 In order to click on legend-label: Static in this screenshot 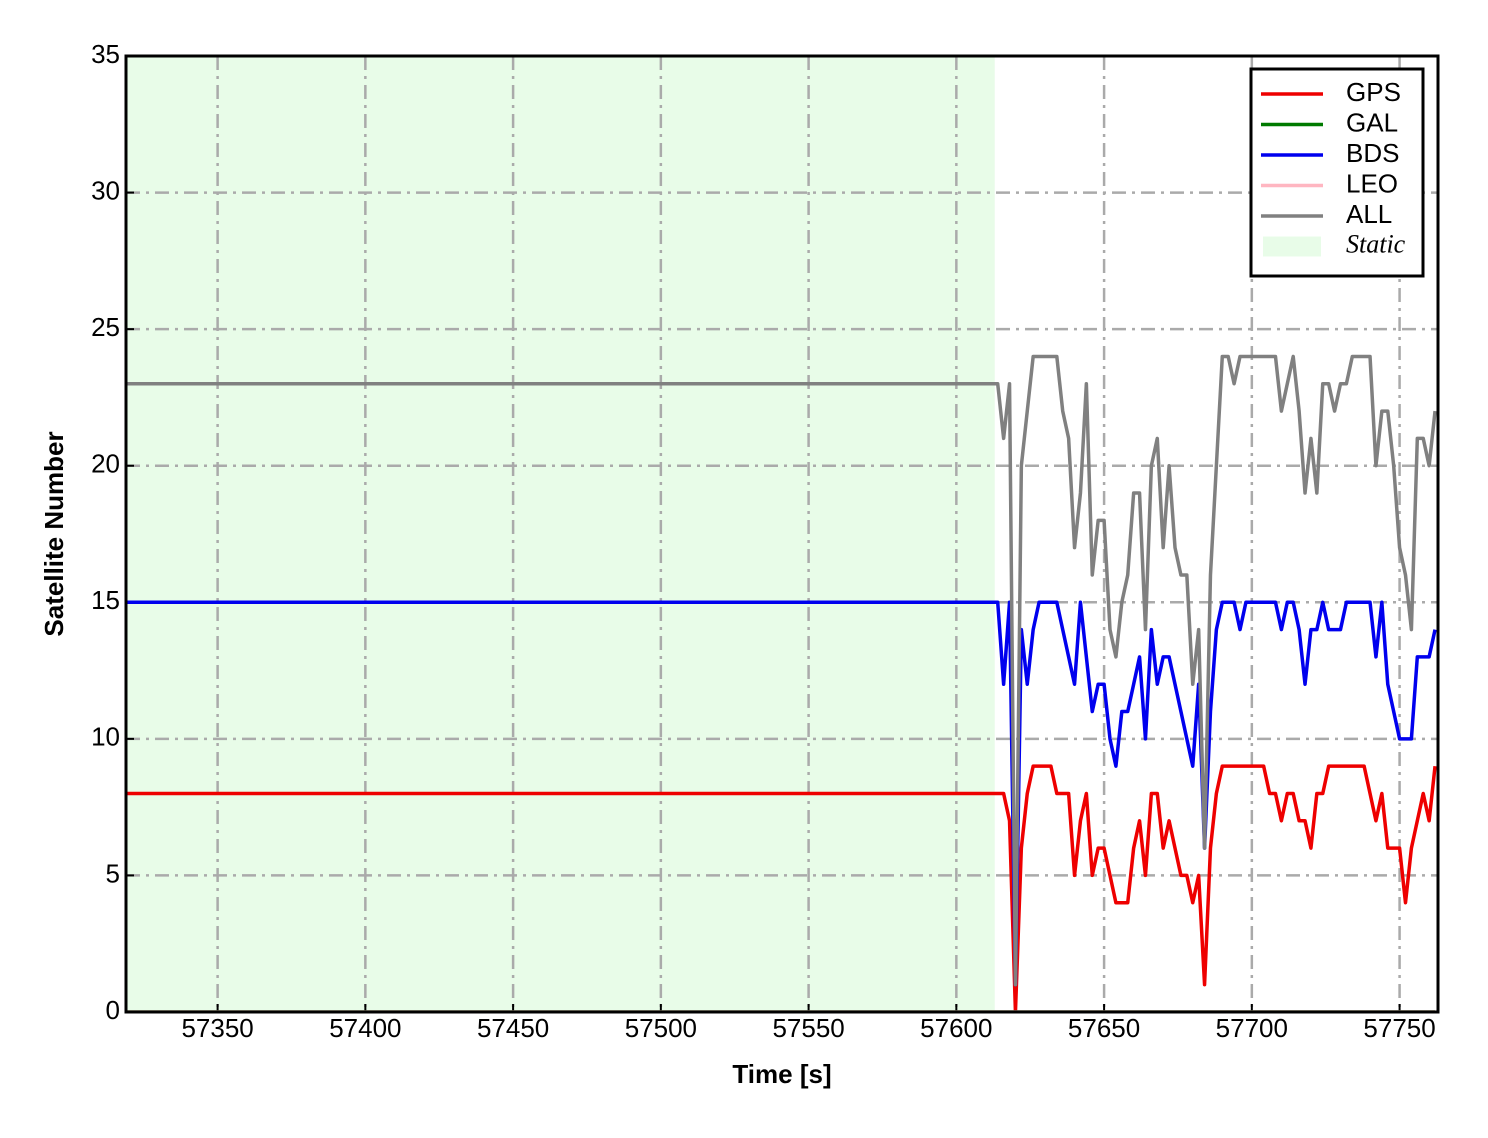, I will do `click(1376, 243)`.